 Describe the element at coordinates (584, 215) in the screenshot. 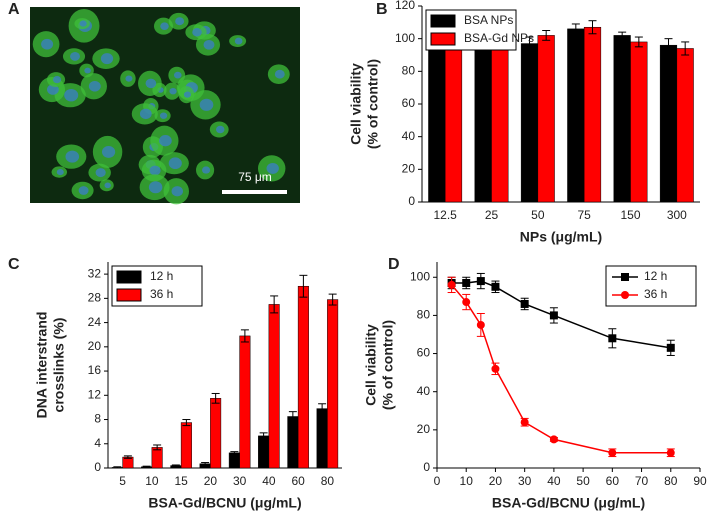

I see `x-tick-label: 75` at that location.